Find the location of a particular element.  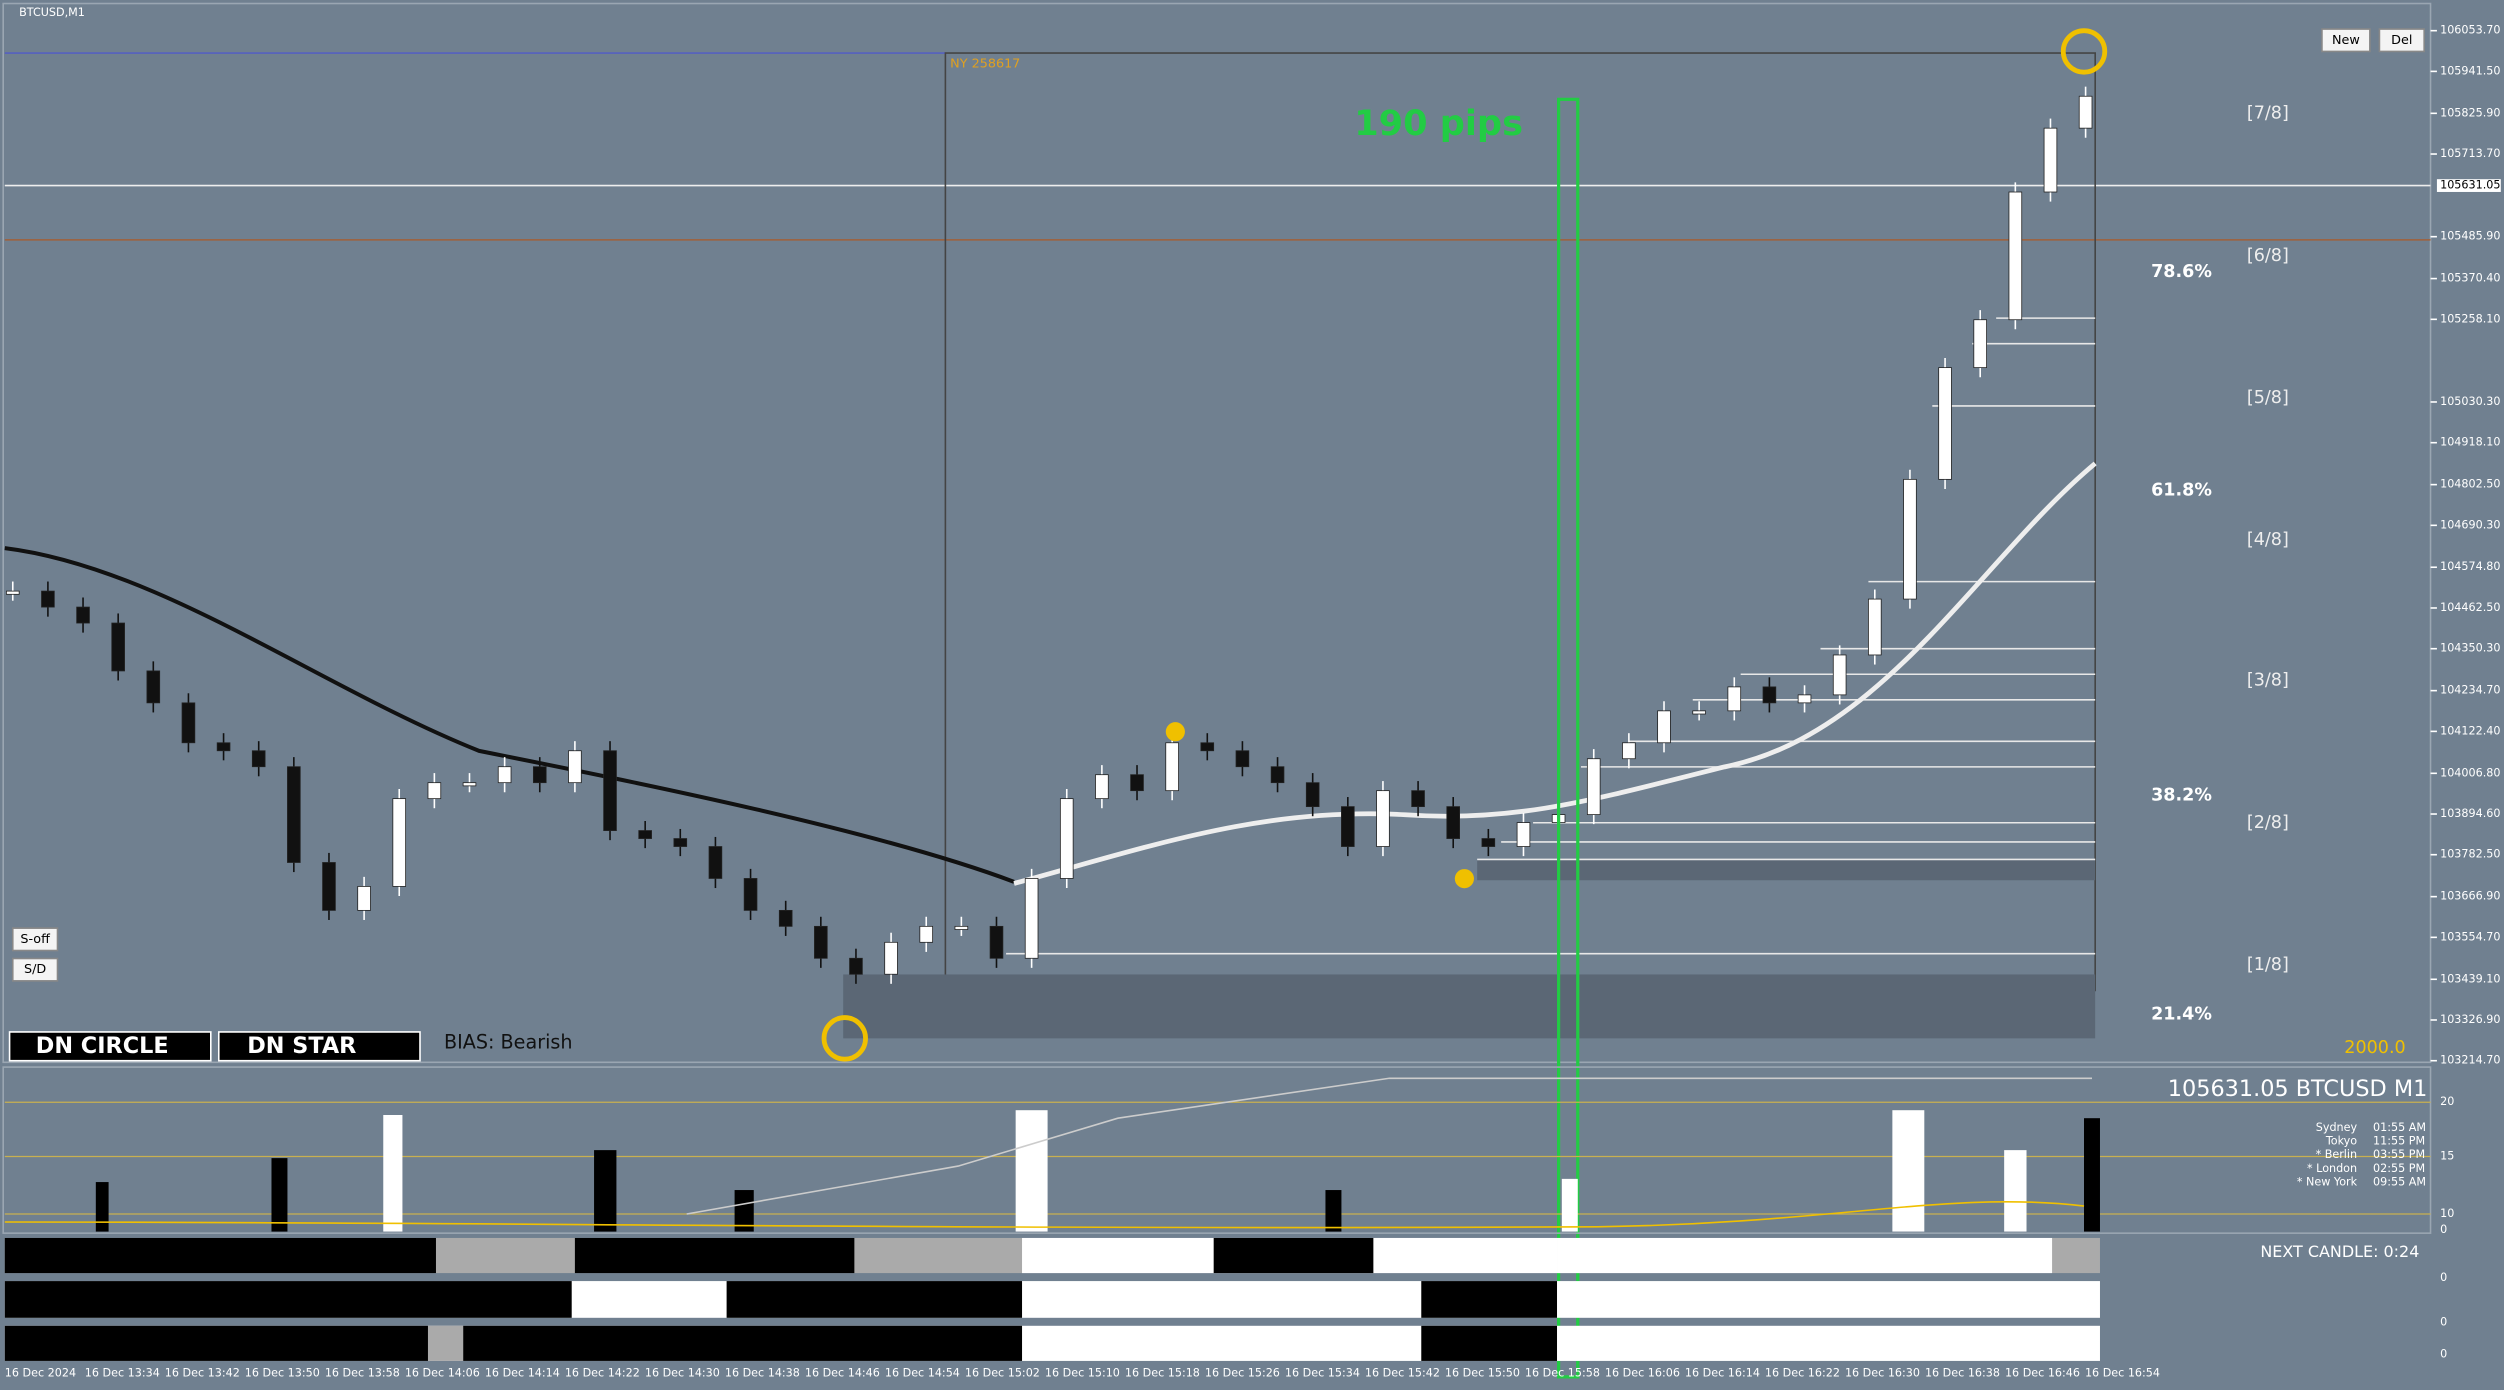

s-off-label: S-off is located at coordinates (35, 939).